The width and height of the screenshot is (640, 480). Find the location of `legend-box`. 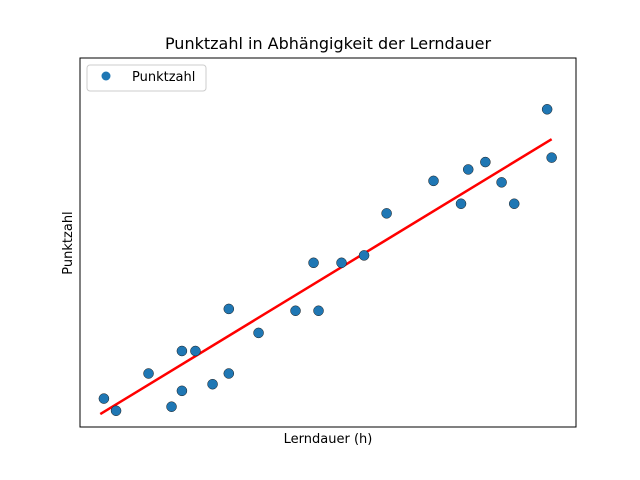

legend-box is located at coordinates (146, 78).